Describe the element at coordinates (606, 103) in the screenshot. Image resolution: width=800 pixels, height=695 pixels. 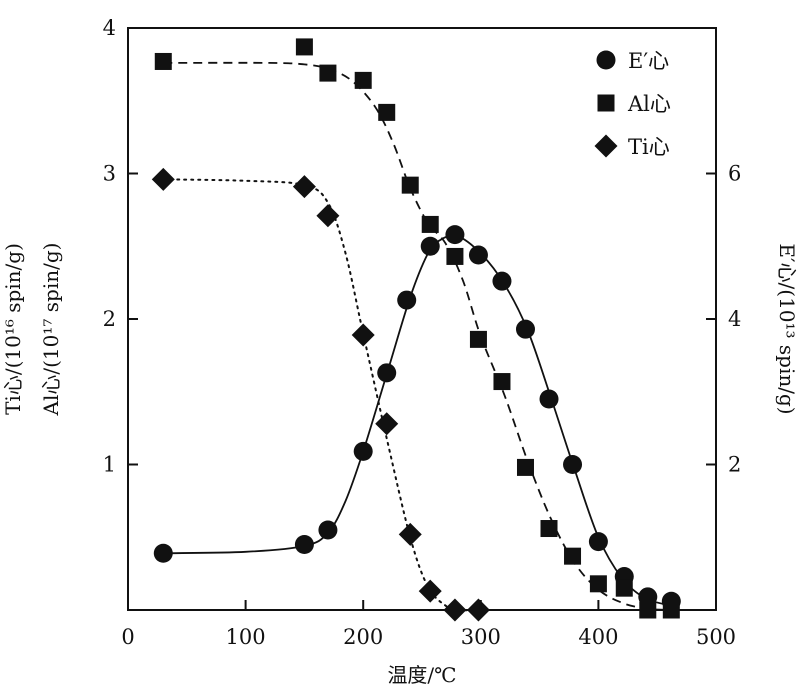
I see `legend-marker-al-center` at that location.